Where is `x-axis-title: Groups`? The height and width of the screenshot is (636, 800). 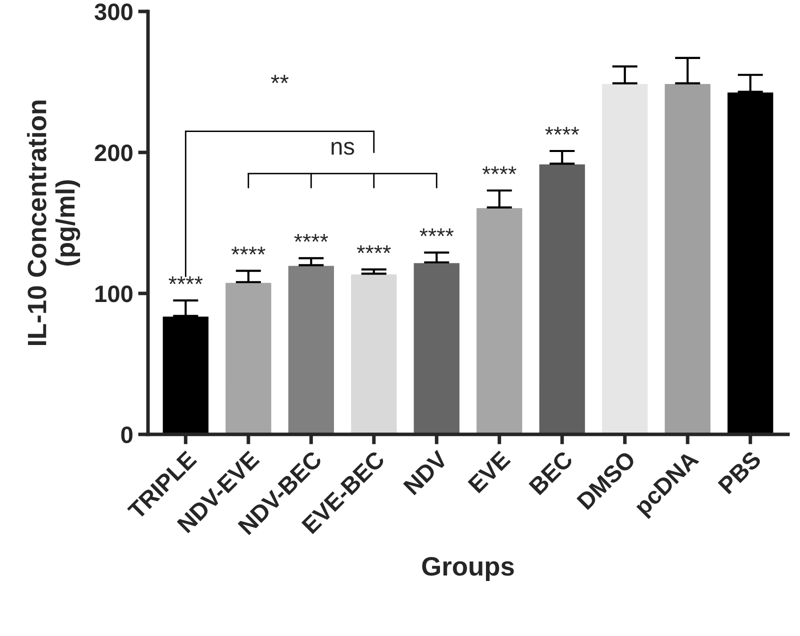 x-axis-title: Groups is located at coordinates (468, 569).